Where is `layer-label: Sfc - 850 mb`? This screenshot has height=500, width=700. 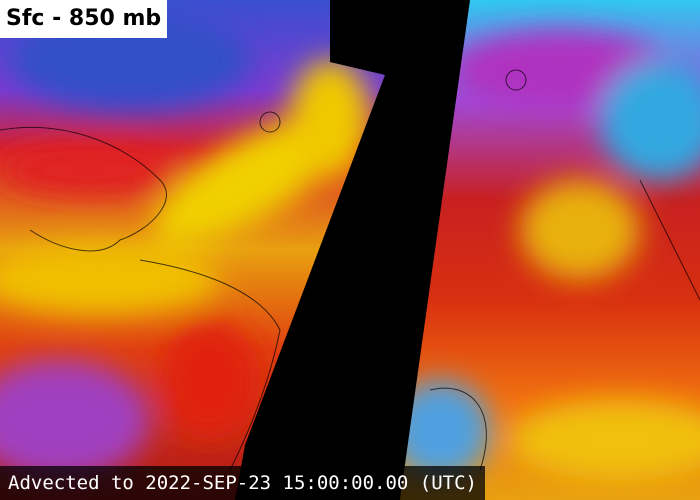
layer-label: Sfc - 850 mb is located at coordinates (84, 19).